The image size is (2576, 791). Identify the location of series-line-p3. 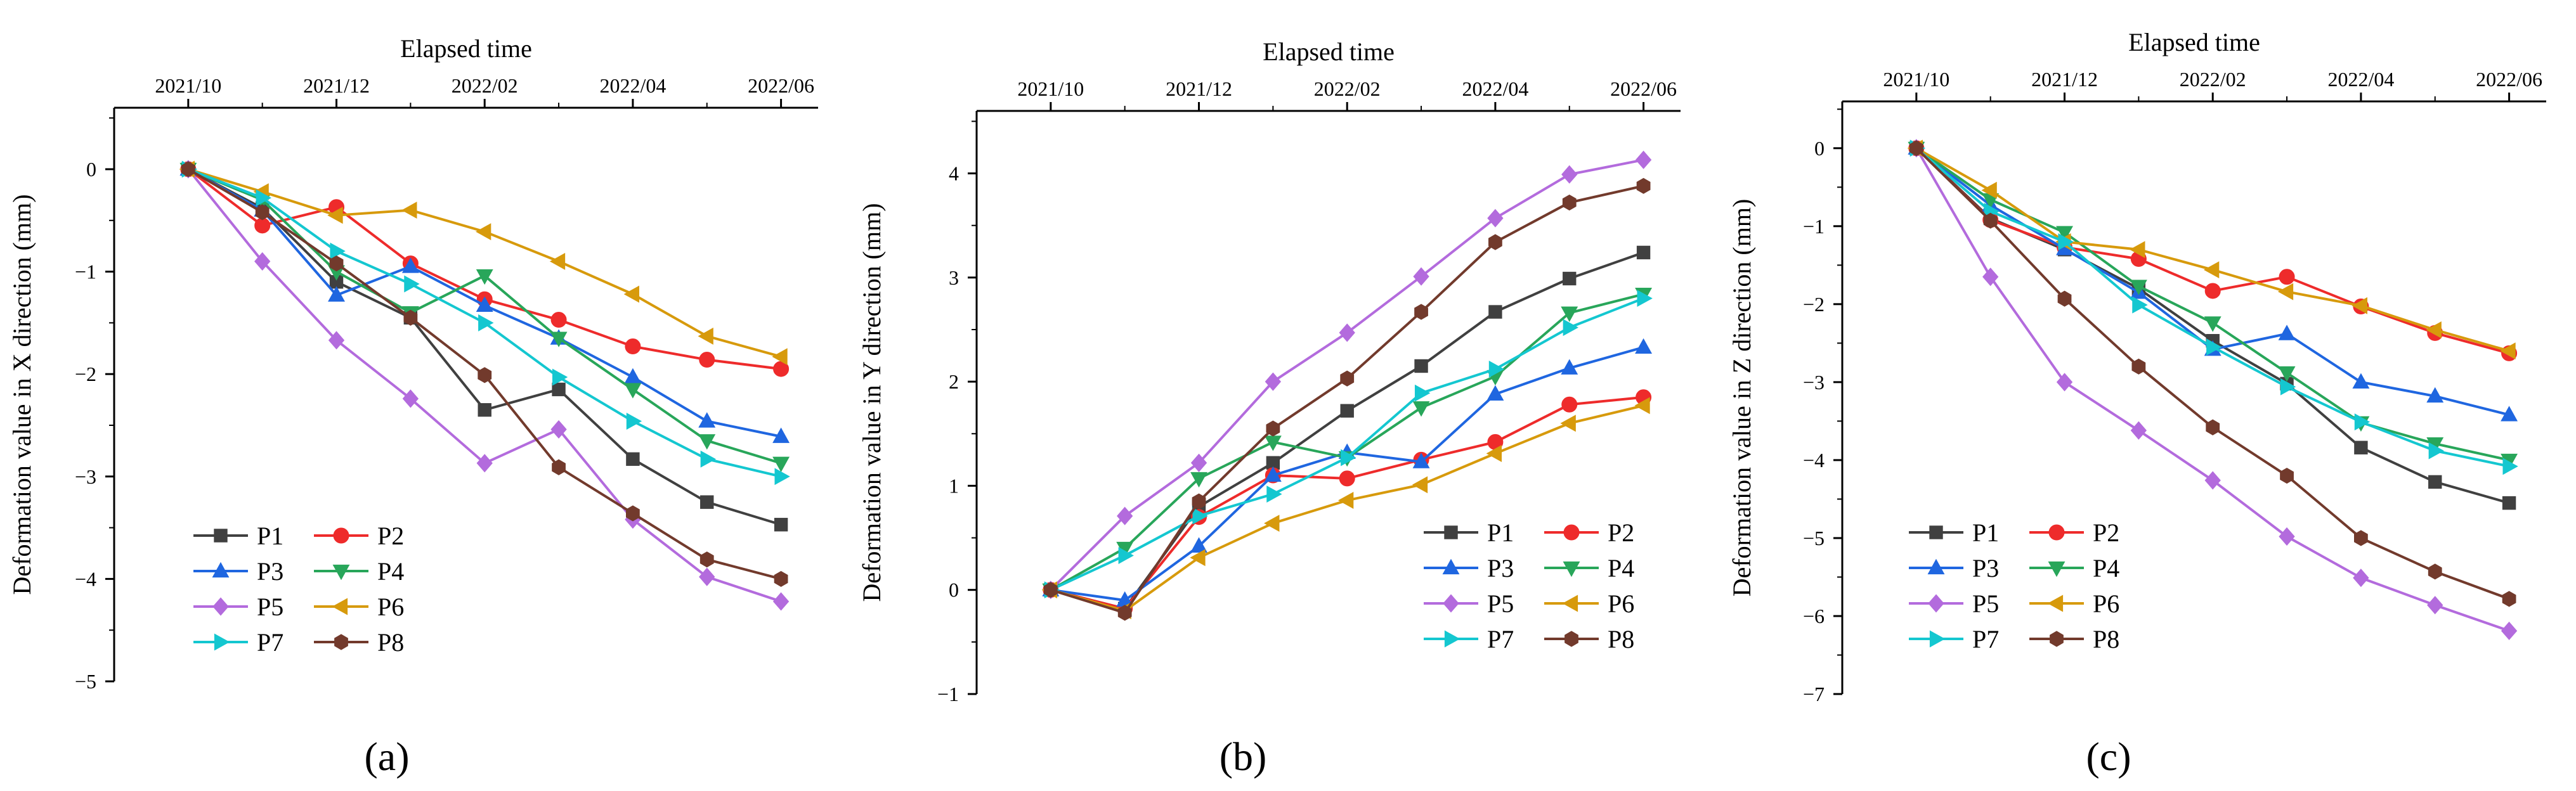
(2213, 281).